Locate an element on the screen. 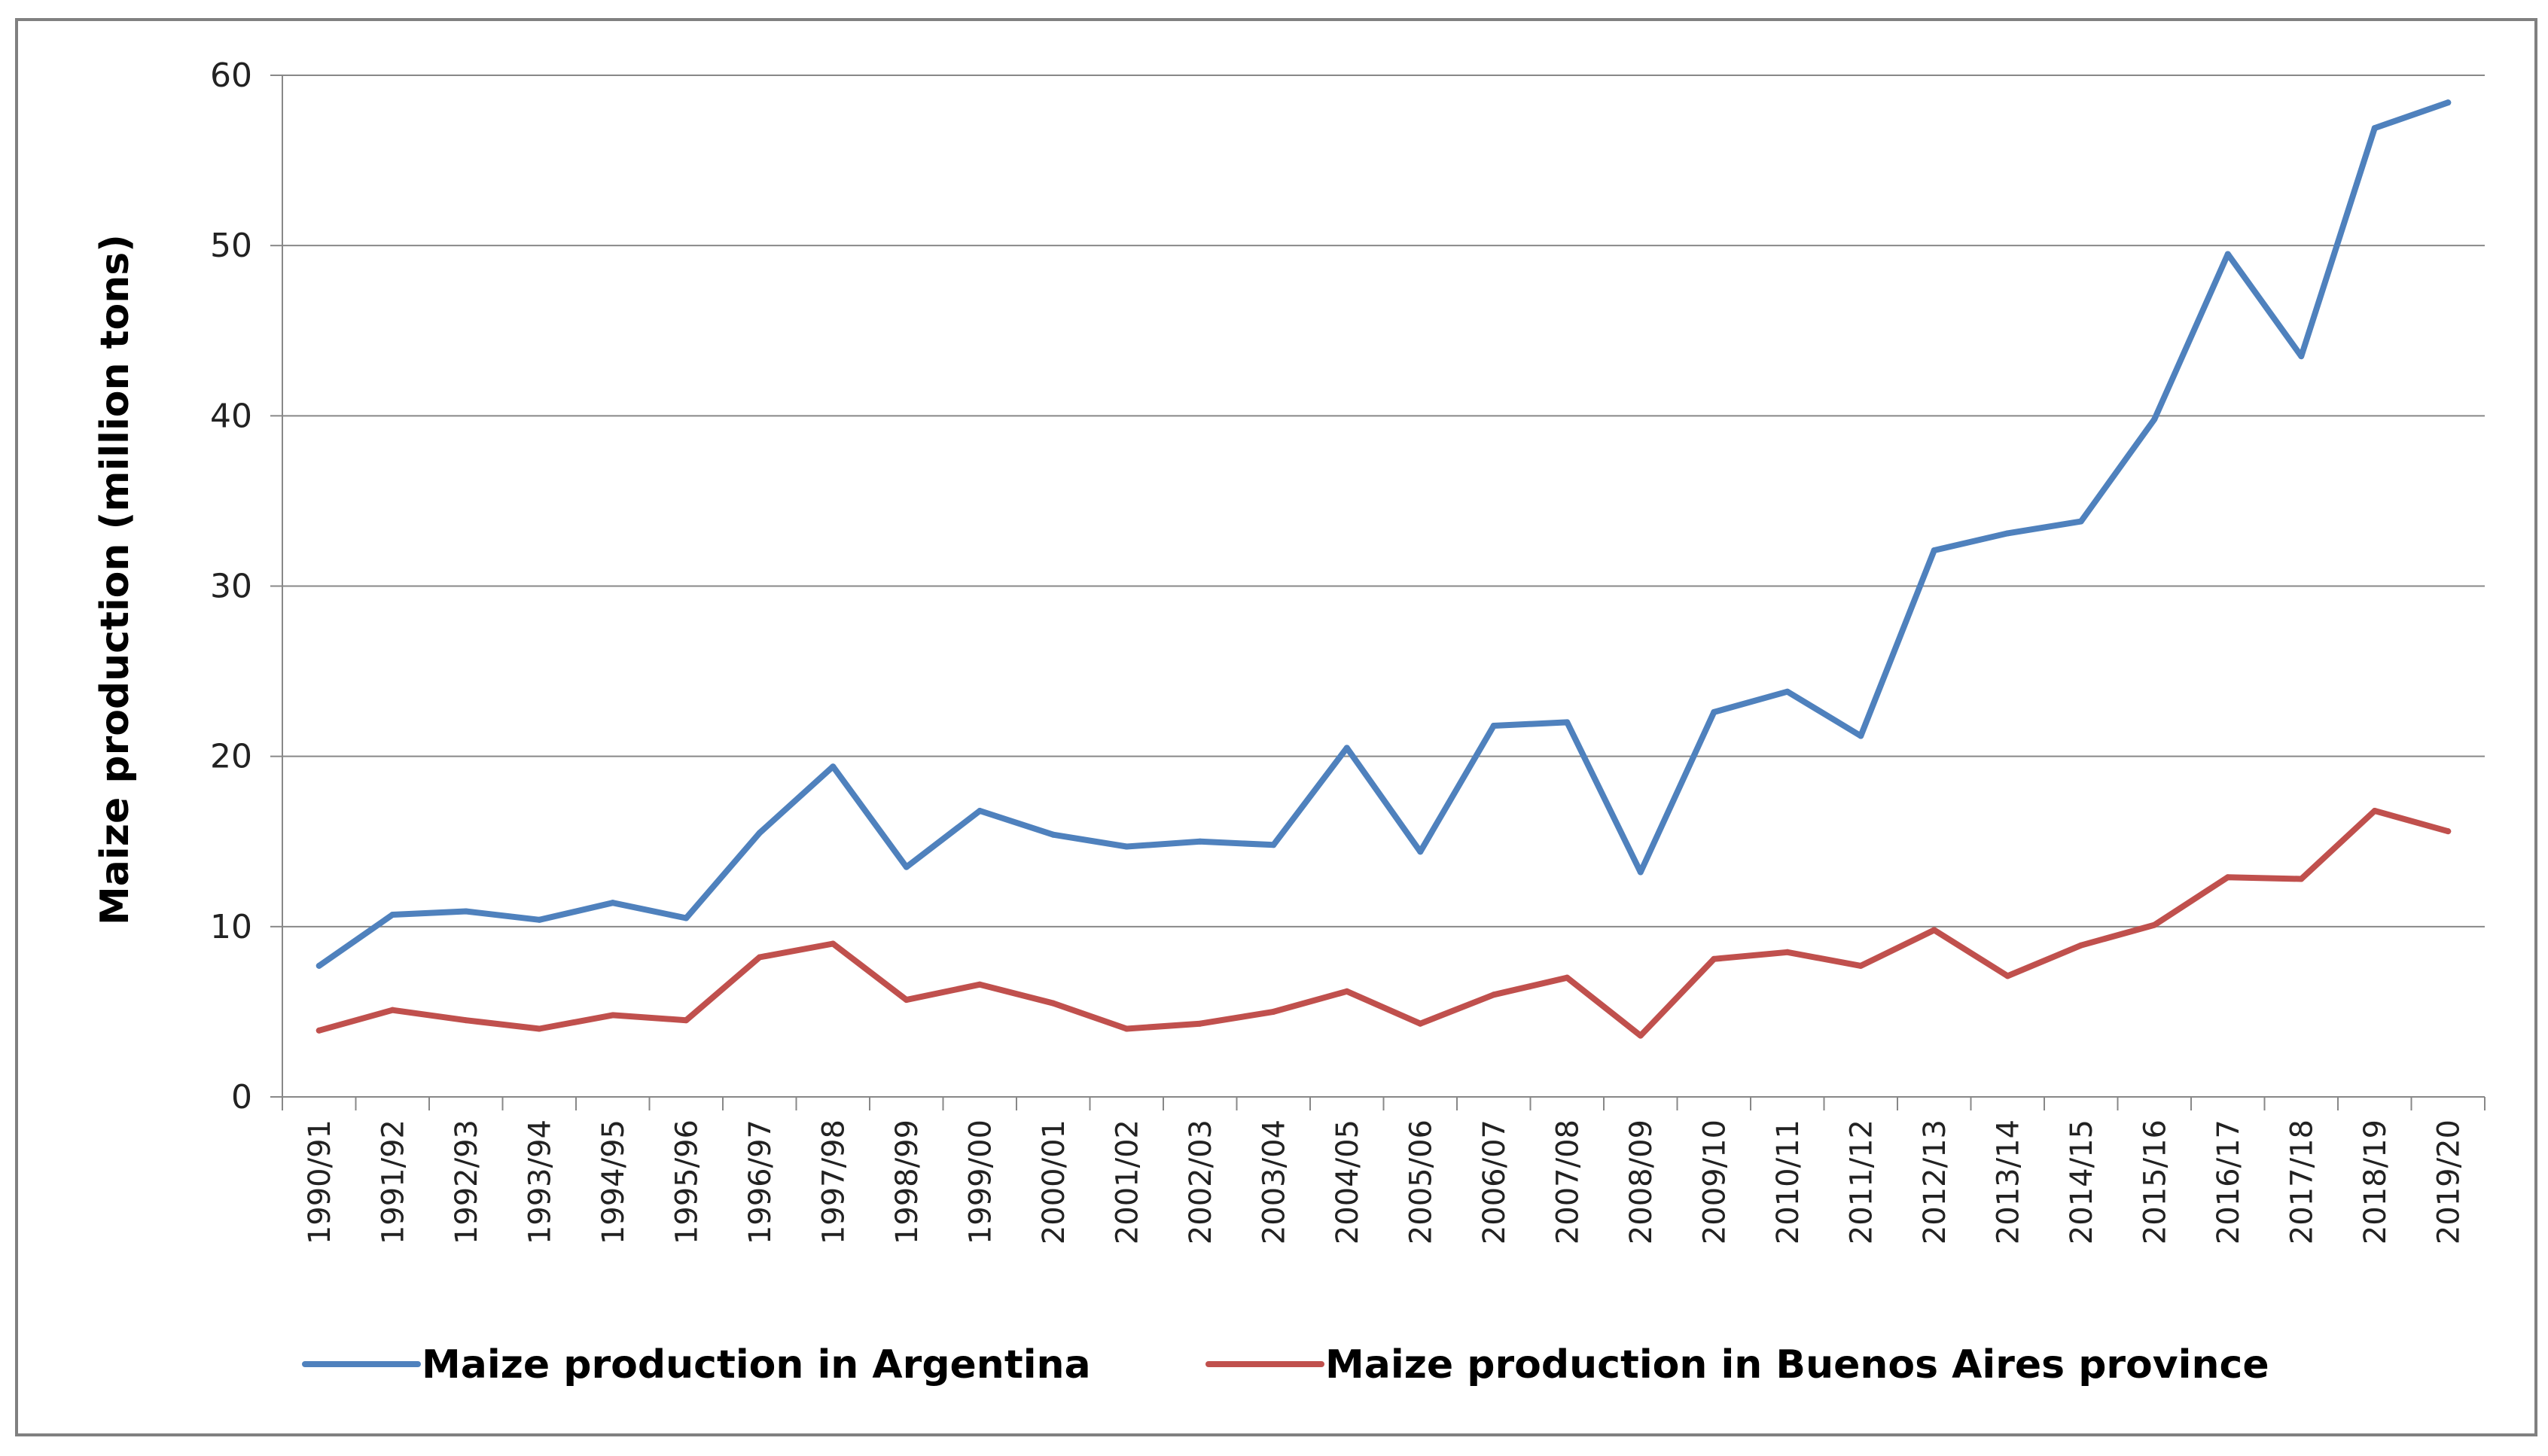 The image size is (2548, 1456). x-tick-label: 1997/98 is located at coordinates (833, 1181).